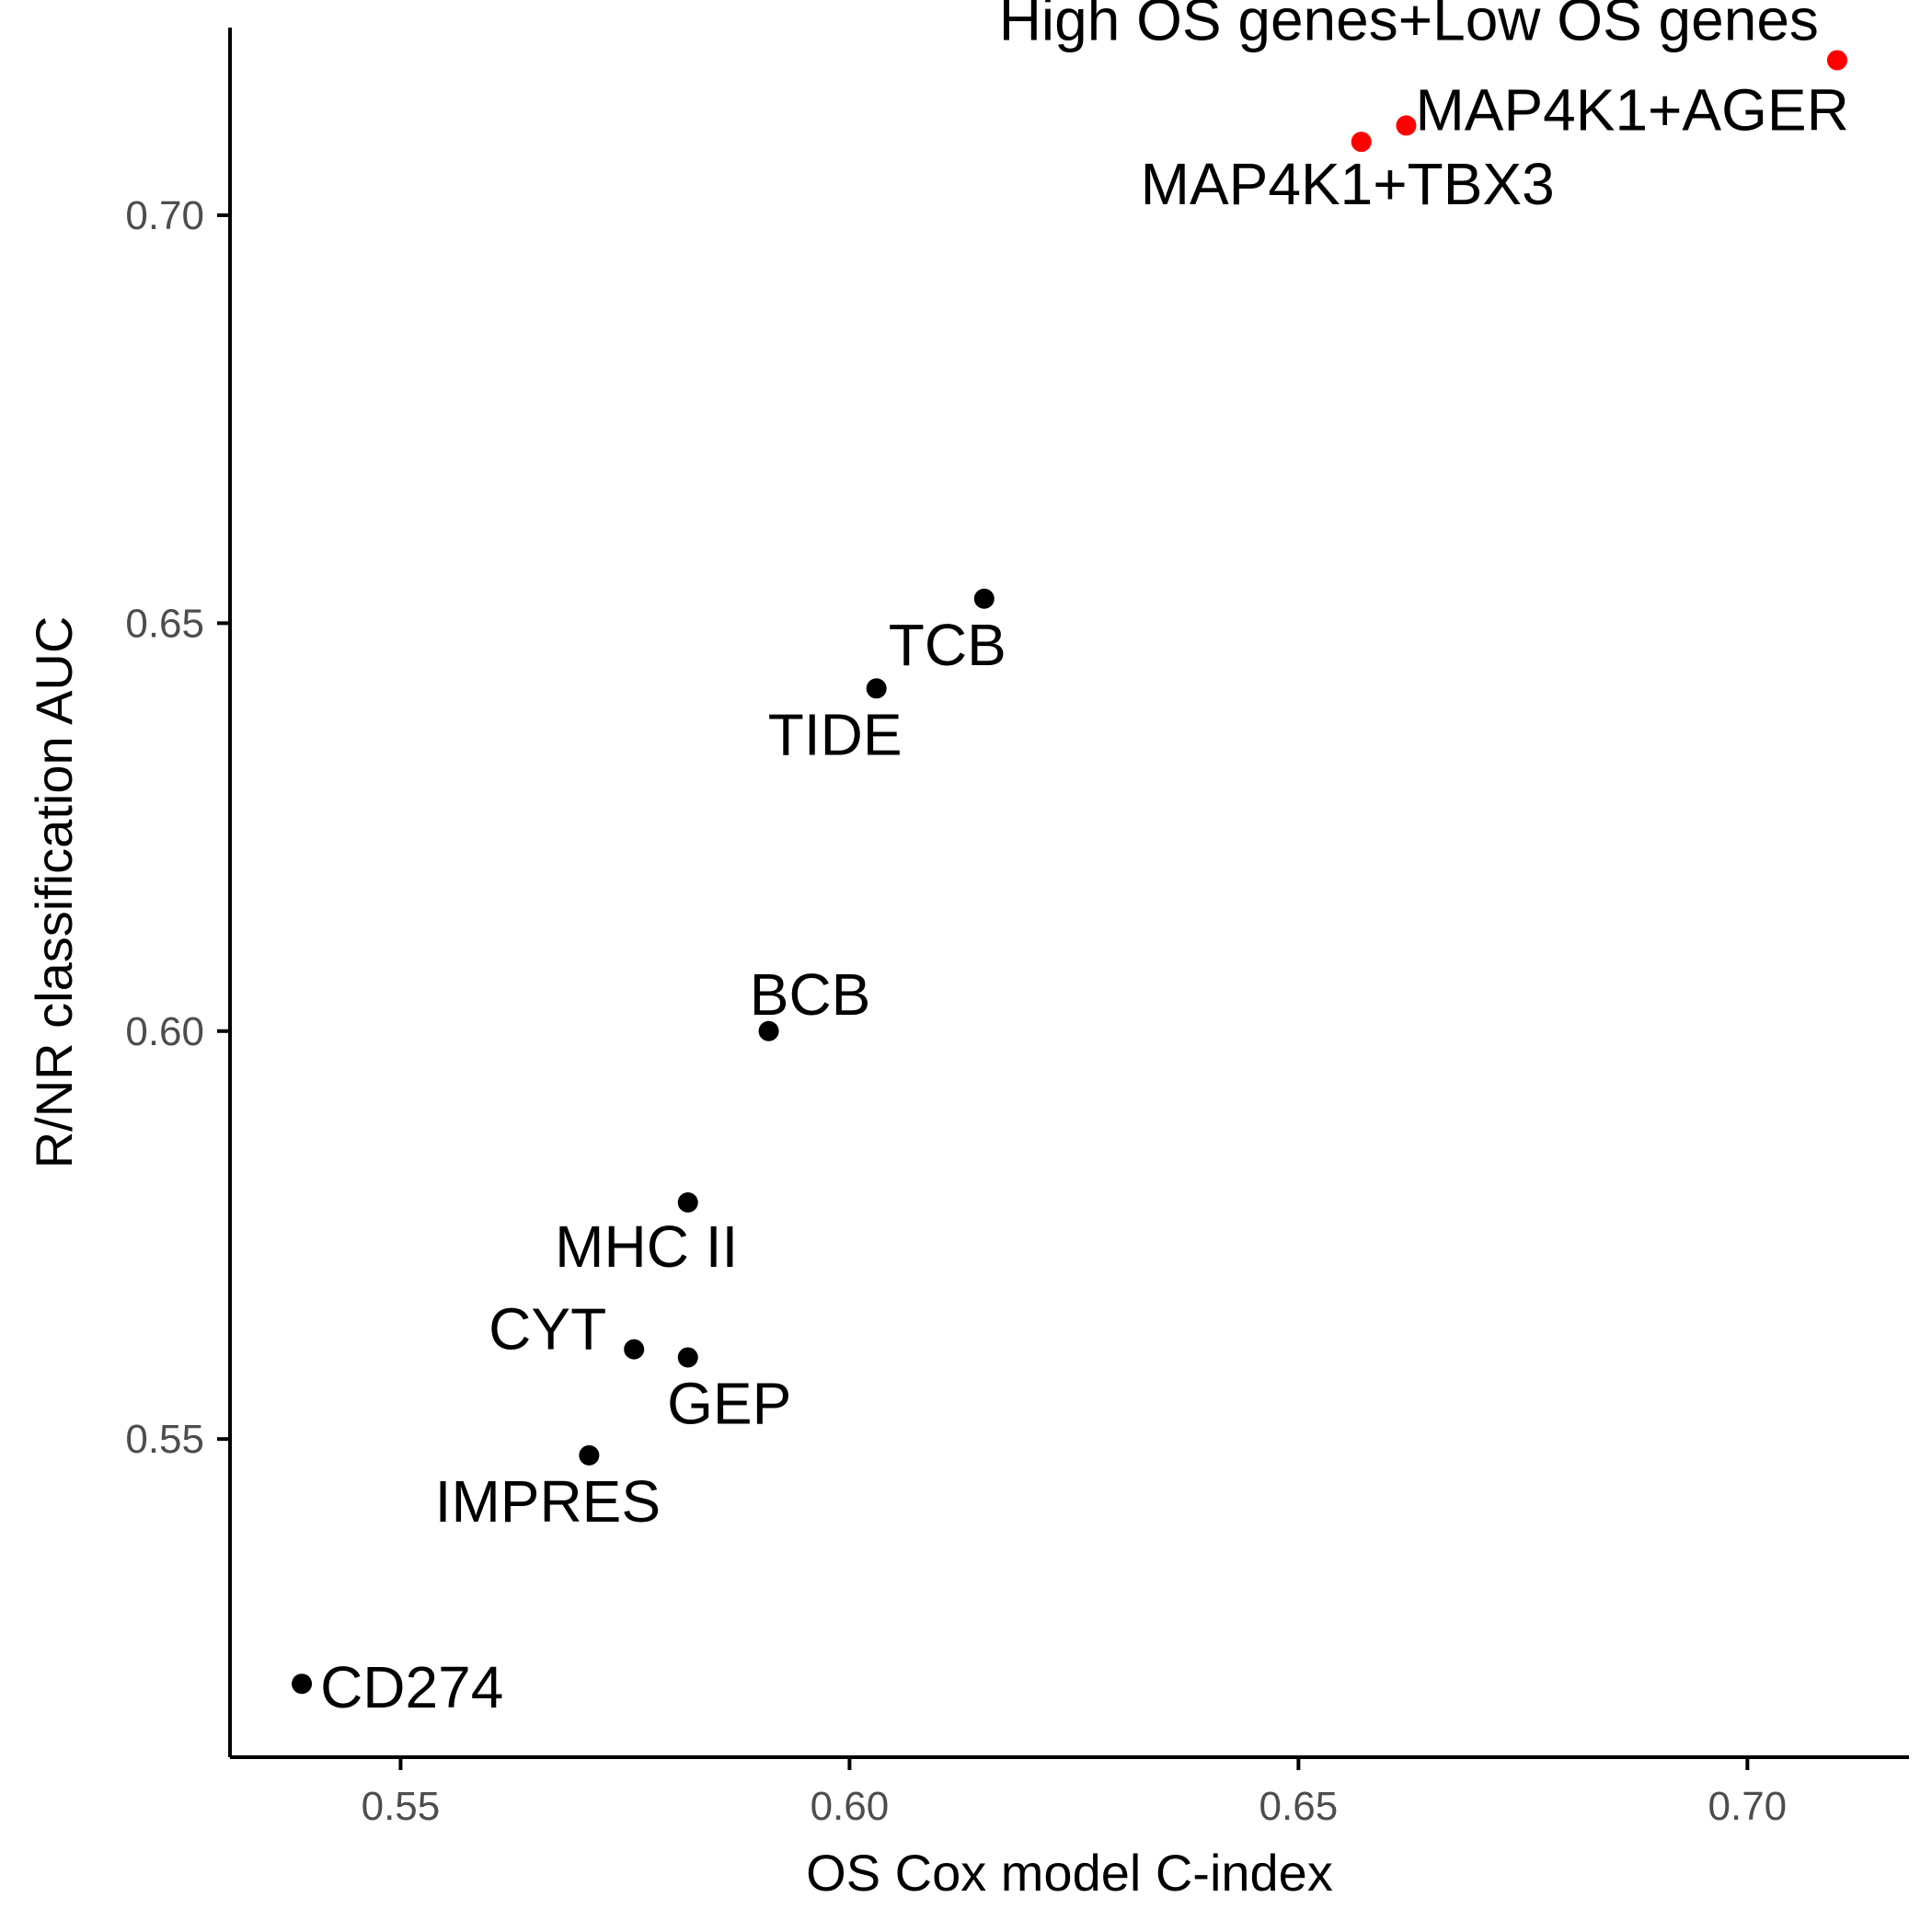 The width and height of the screenshot is (1932, 1932). I want to click on point-label: CYT, so click(547, 1329).